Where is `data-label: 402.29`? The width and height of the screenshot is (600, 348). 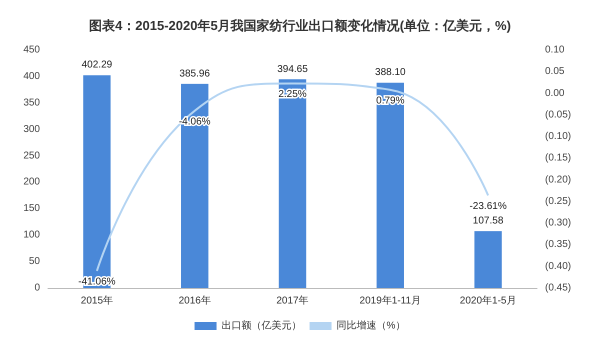
data-label: 402.29 is located at coordinates (97, 65).